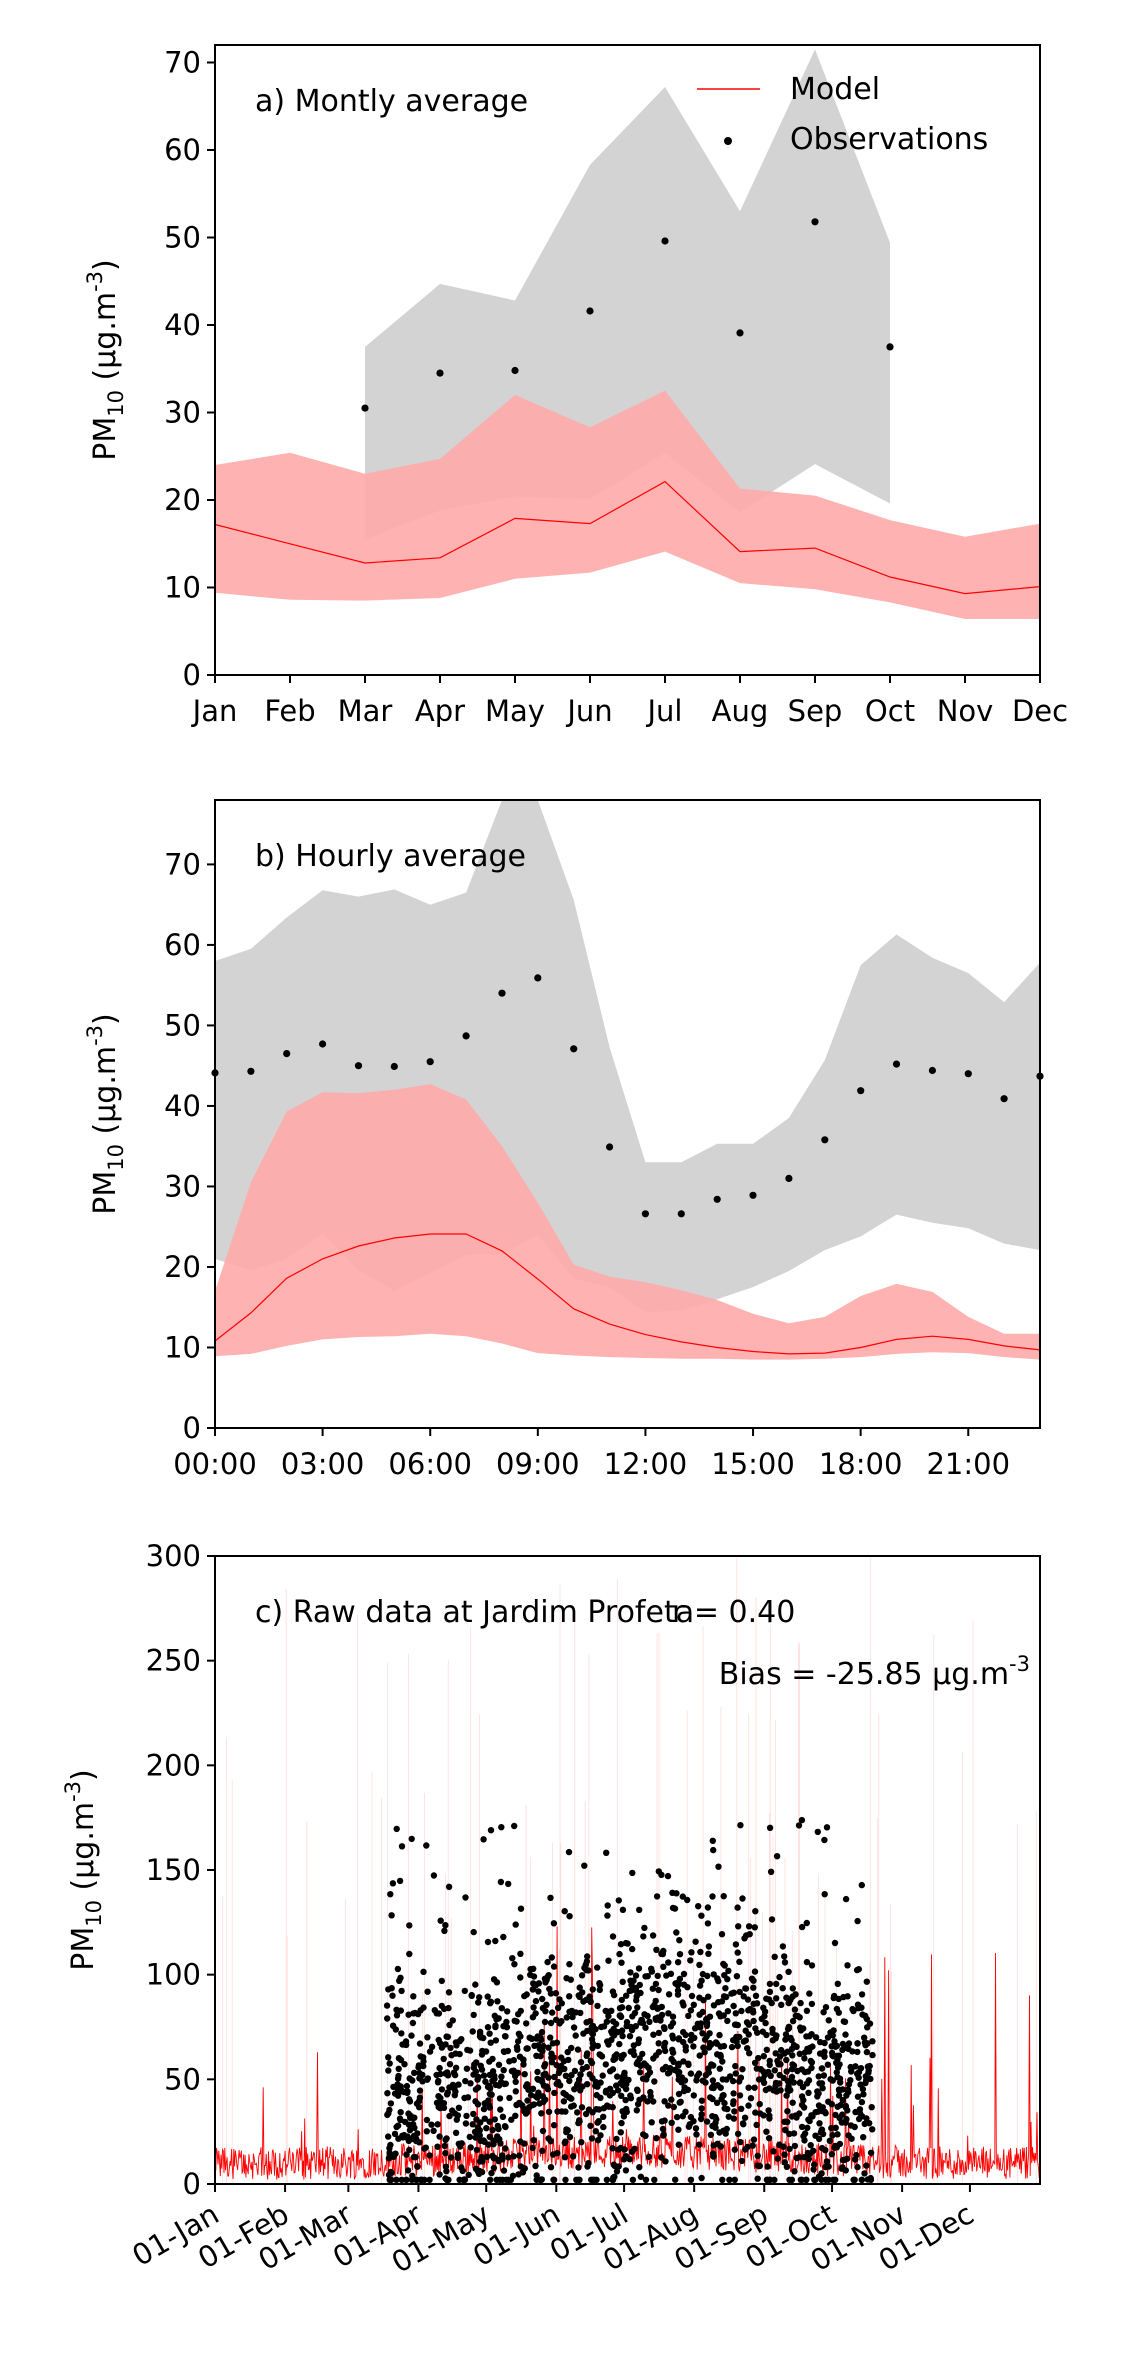 Image resolution: width=1122 pixels, height=2362 pixels. What do you see at coordinates (192, 2184) in the screenshot?
I see `c-y-tick-label: 0` at bounding box center [192, 2184].